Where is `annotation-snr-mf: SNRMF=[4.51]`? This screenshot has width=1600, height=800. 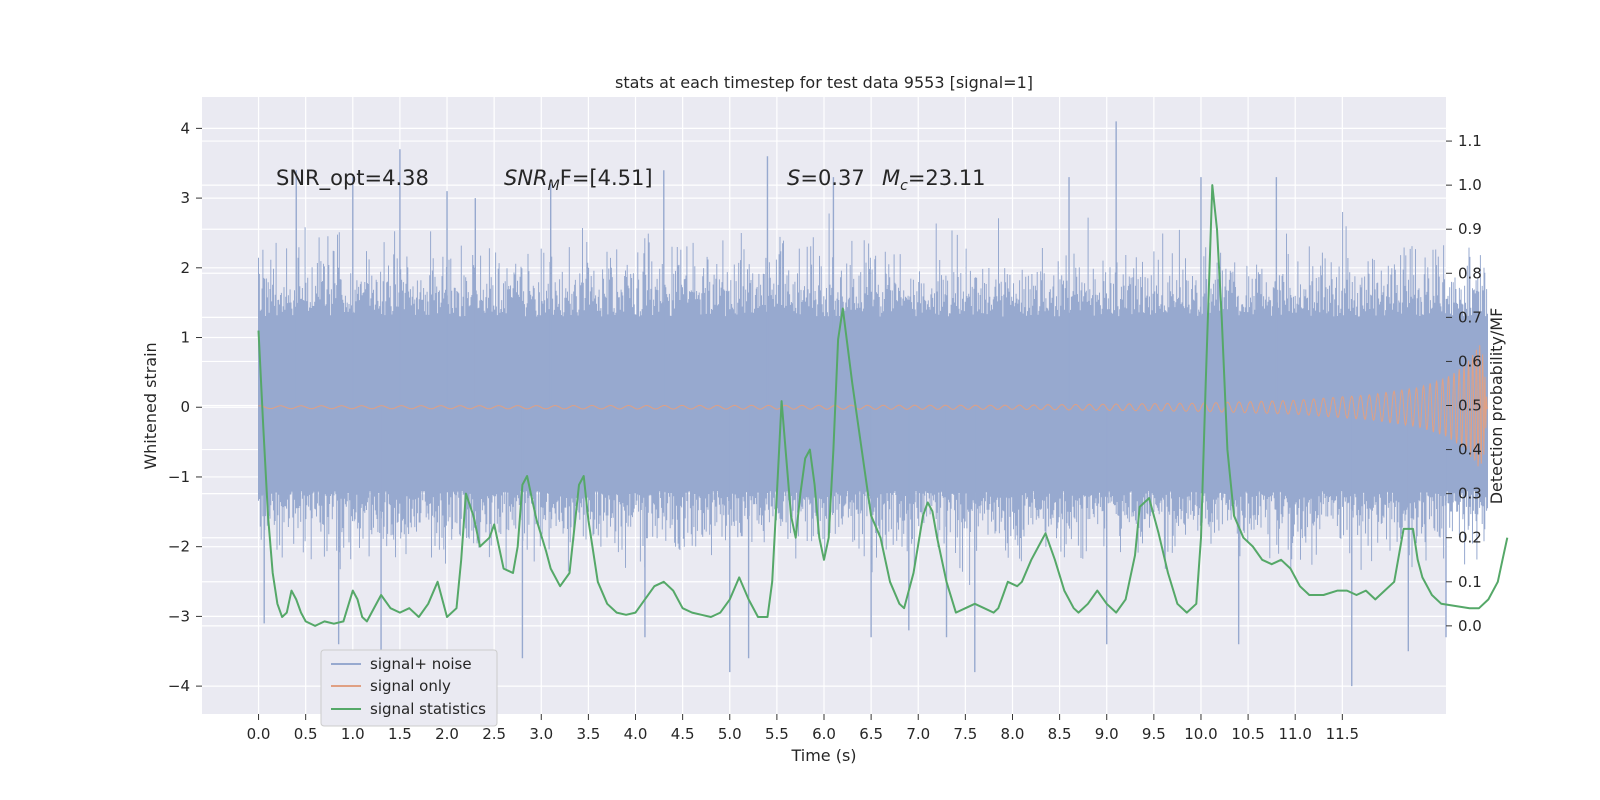 annotation-snr-mf: SNRMF=[4.51] is located at coordinates (578, 180).